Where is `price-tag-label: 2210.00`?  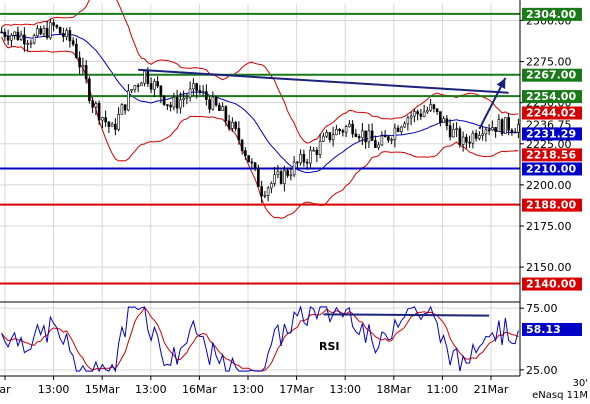
price-tag-label: 2210.00 is located at coordinates (551, 168).